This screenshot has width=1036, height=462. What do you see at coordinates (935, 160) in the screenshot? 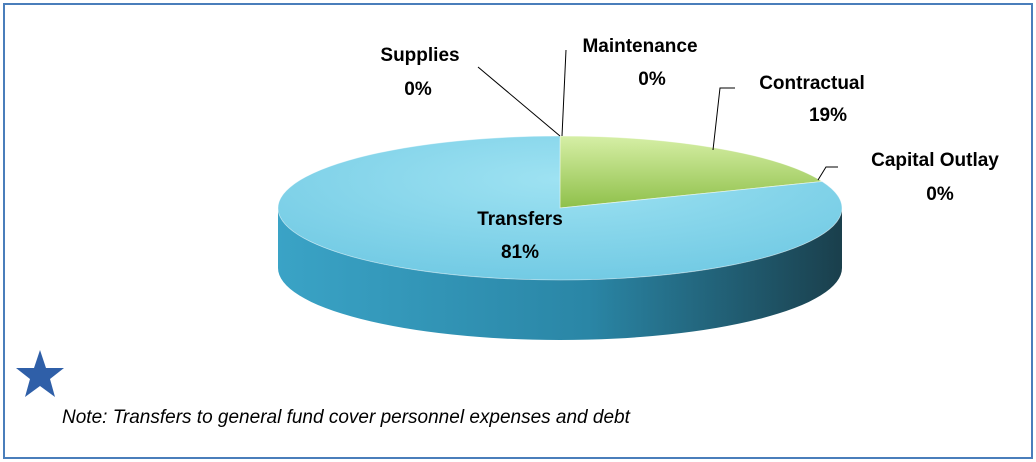
I see `slice-label: Capital Outlay` at bounding box center [935, 160].